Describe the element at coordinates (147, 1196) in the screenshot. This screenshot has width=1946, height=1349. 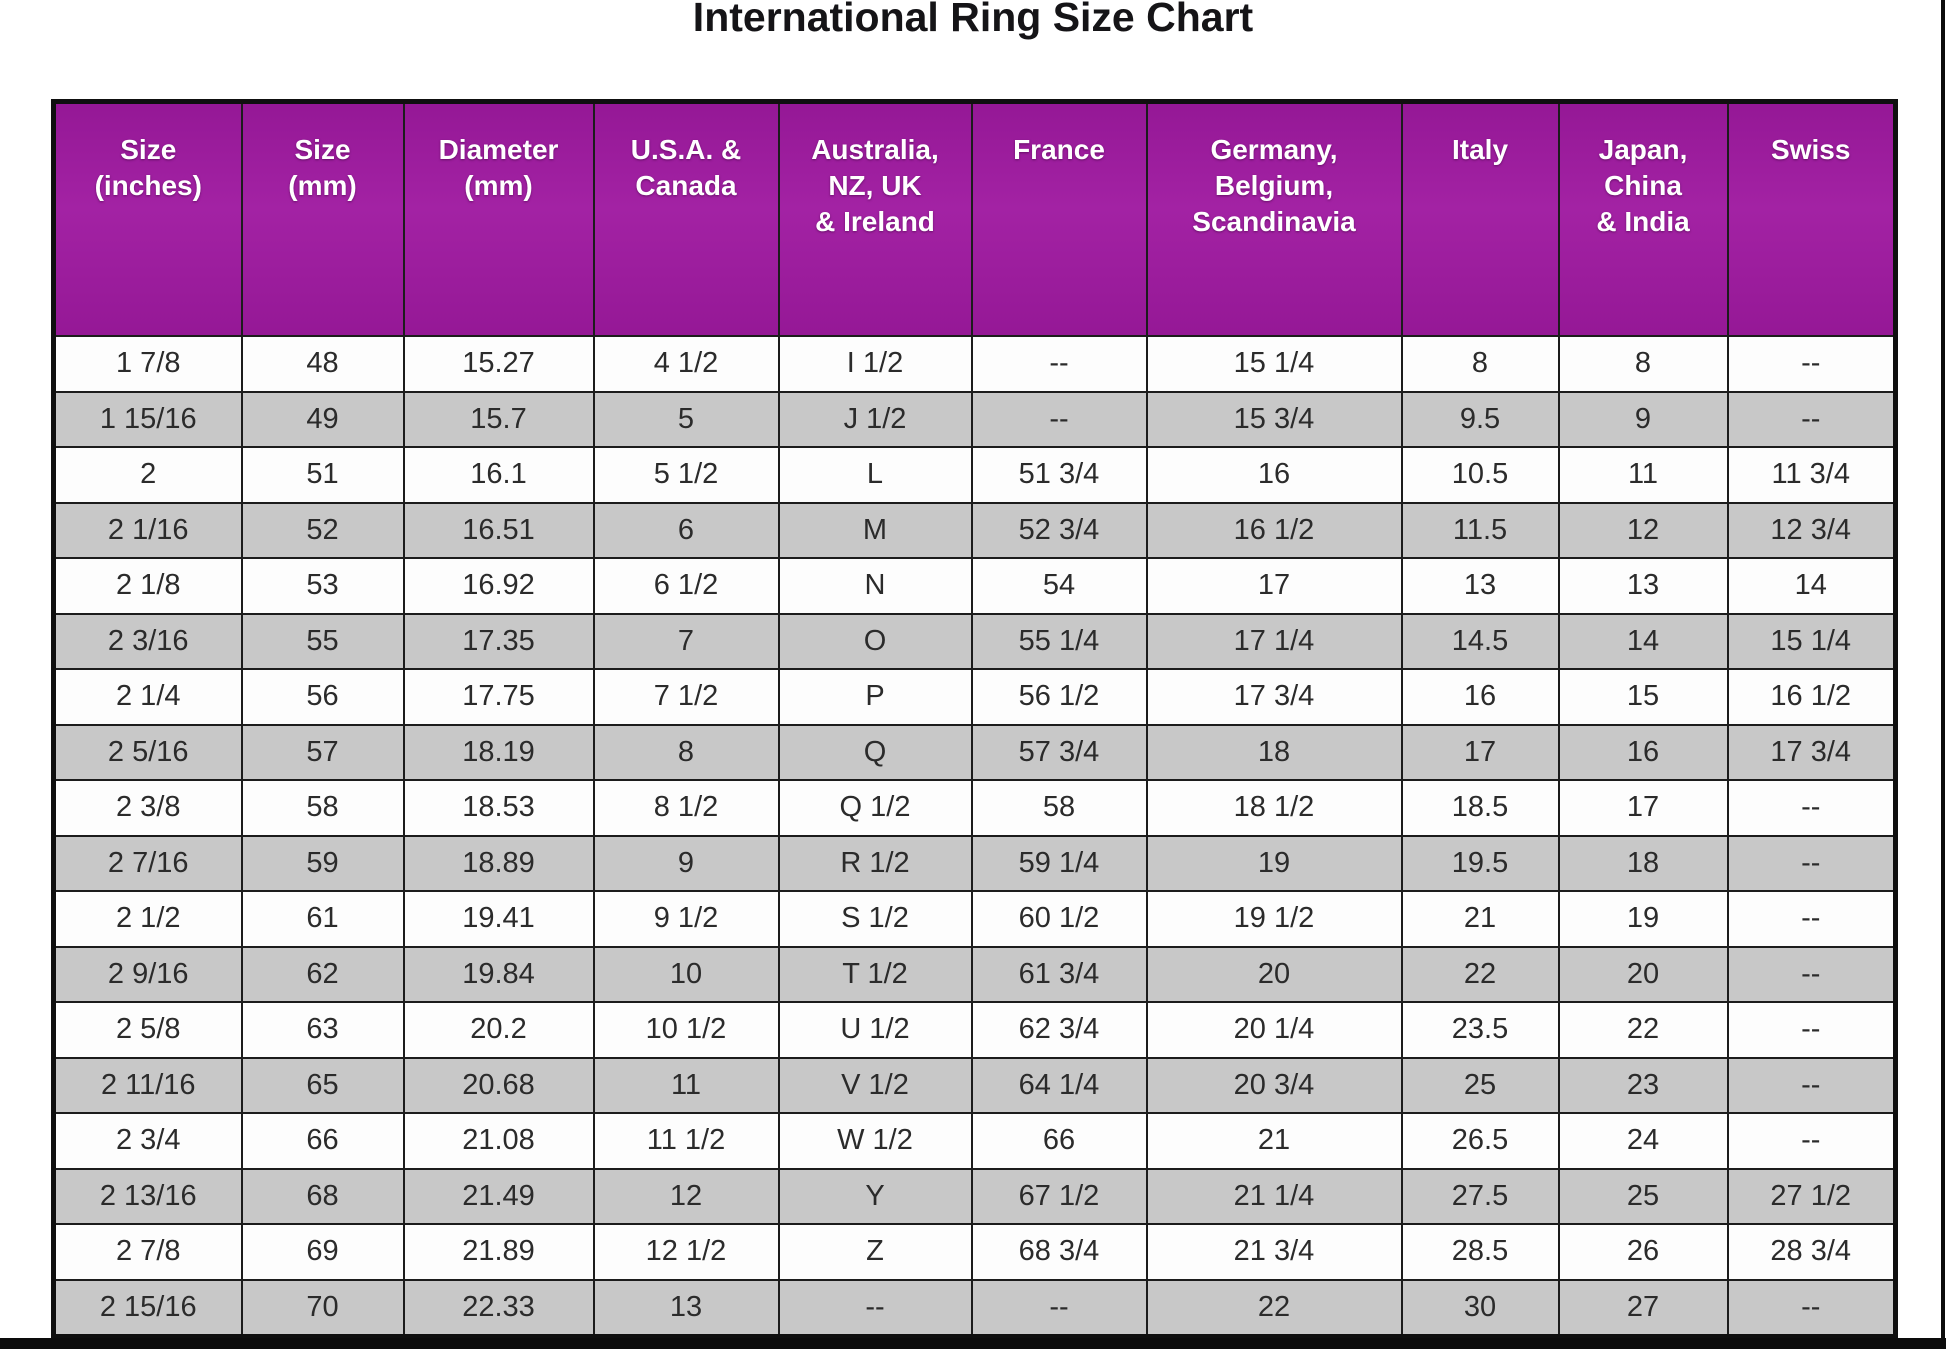
I see `table-cell: 2 13/16` at that location.